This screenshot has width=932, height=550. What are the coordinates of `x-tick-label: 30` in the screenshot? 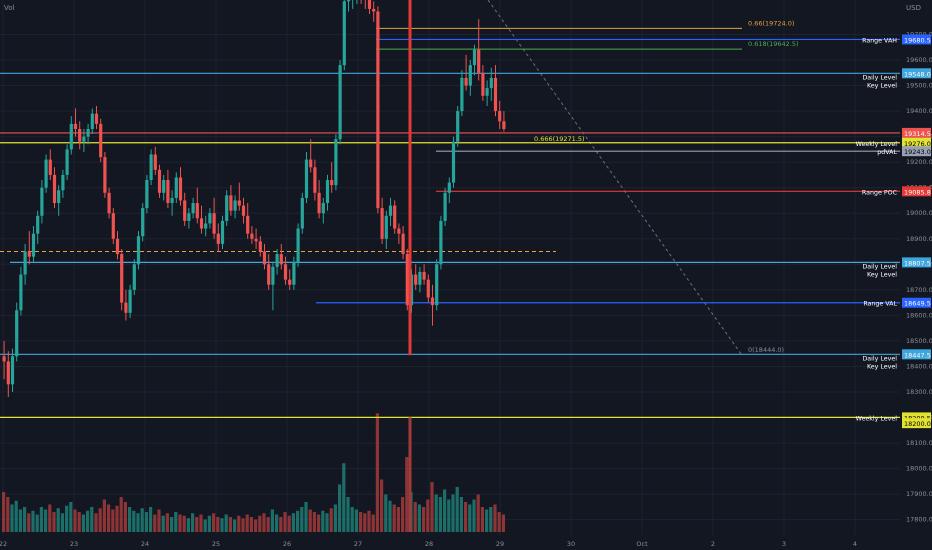 It's located at (571, 544).